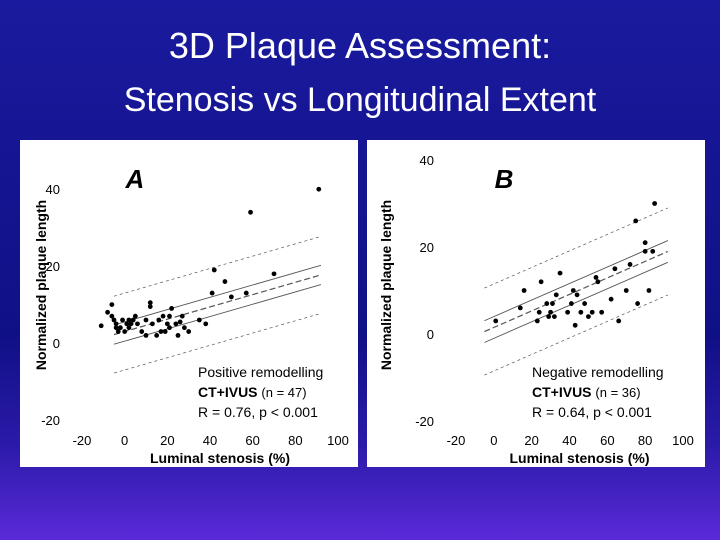 This screenshot has height=540, width=720. I want to click on chart-b-annotation-method: CT+IVUS (n = 36), so click(586, 392).